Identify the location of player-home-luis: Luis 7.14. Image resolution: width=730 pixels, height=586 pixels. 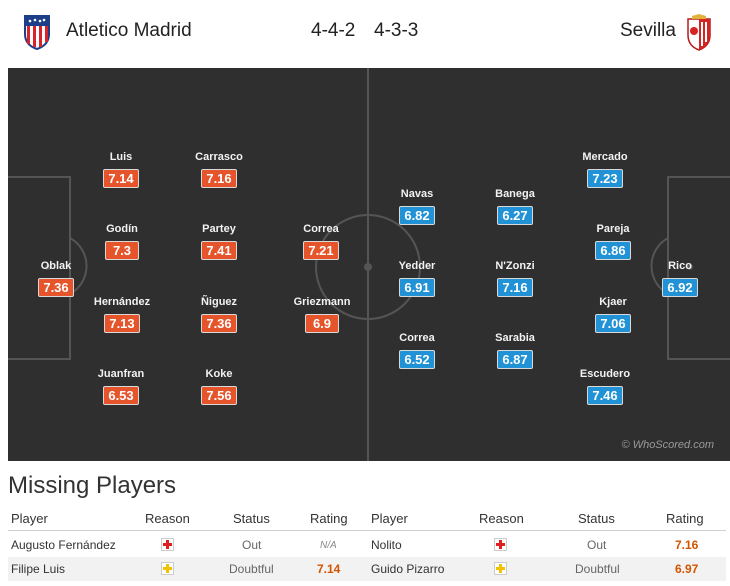
(121, 169).